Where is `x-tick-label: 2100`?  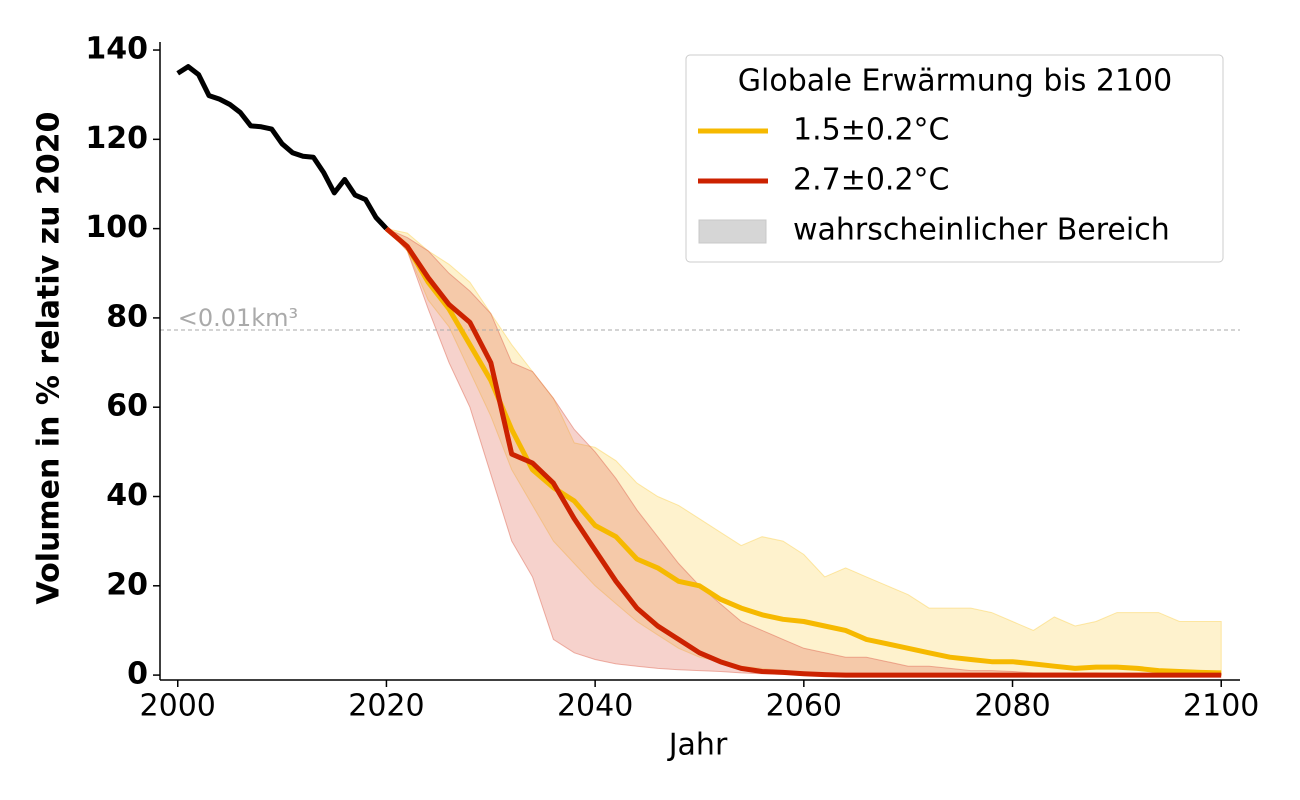
x-tick-label: 2100 is located at coordinates (1221, 706).